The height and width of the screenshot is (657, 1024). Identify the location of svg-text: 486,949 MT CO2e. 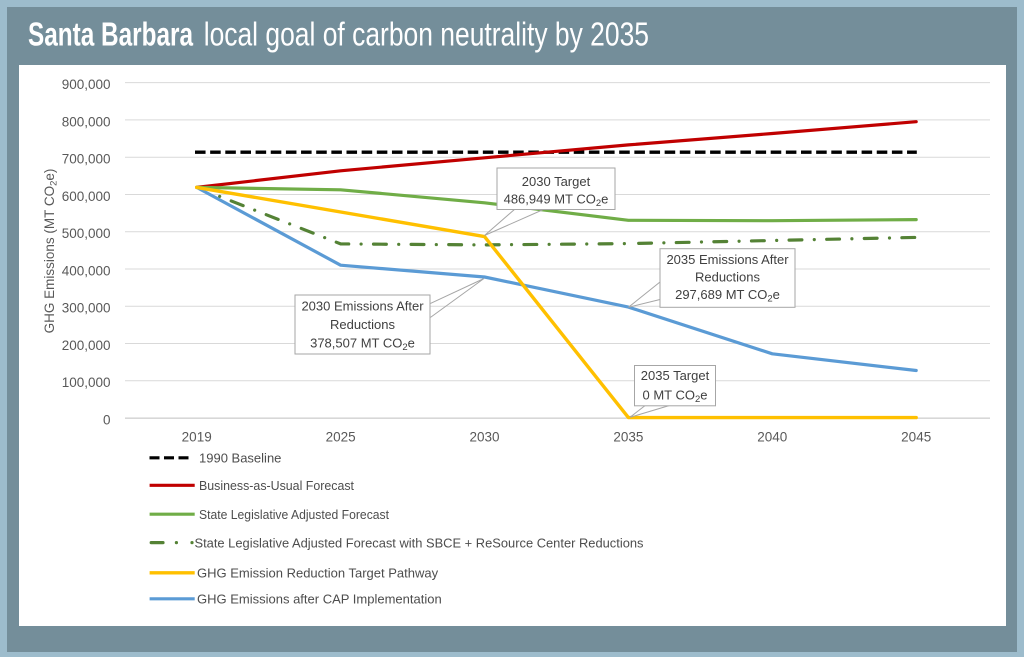
(556, 201).